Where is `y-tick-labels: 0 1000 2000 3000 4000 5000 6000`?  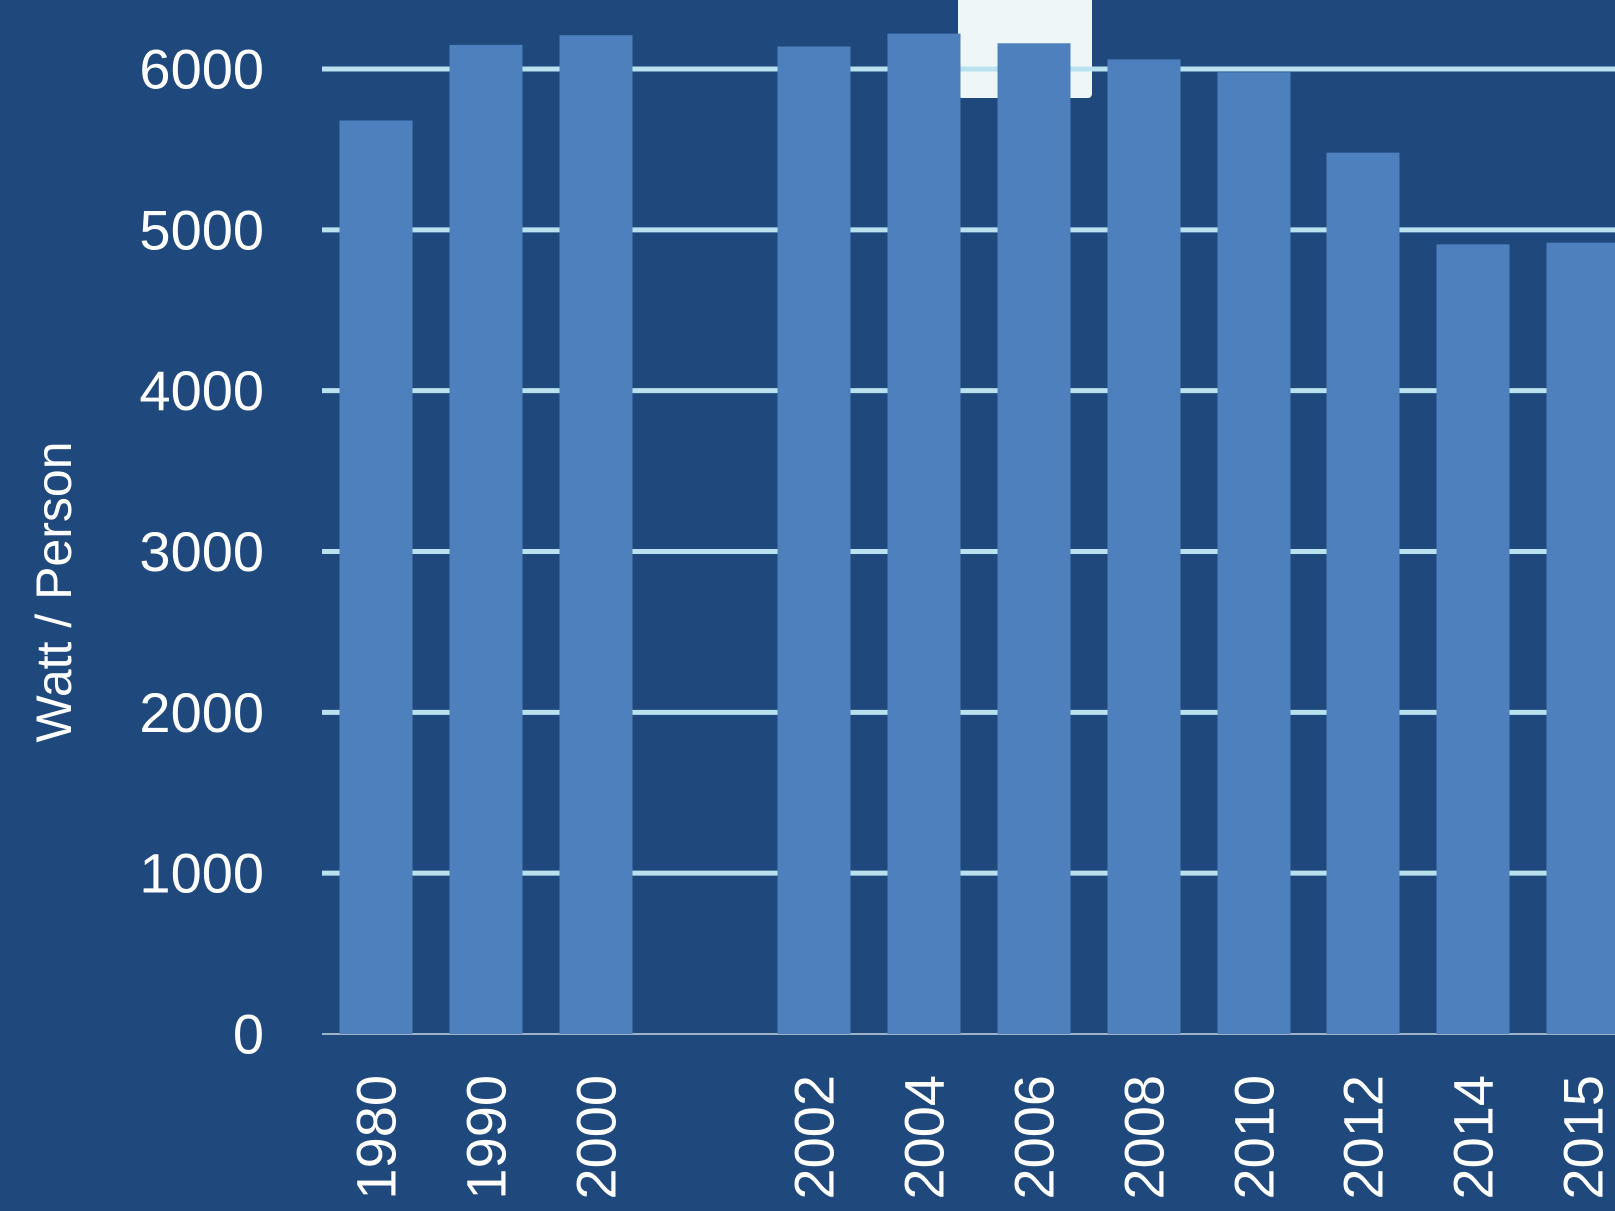 y-tick-labels: 0 1000 2000 3000 4000 5000 6000 is located at coordinates (201, 552).